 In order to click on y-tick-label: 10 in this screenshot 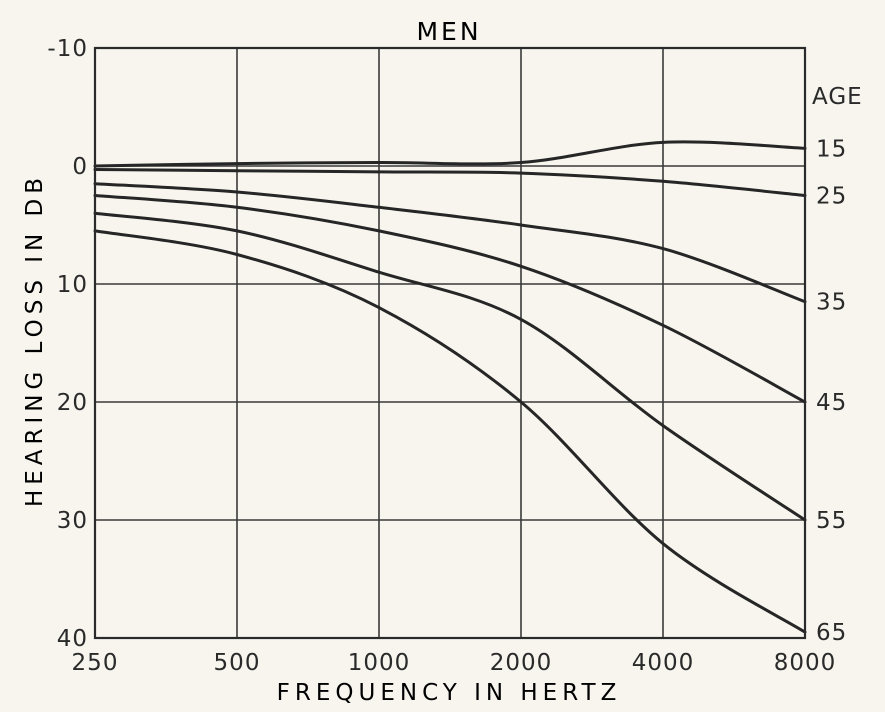, I will do `click(72, 285)`.